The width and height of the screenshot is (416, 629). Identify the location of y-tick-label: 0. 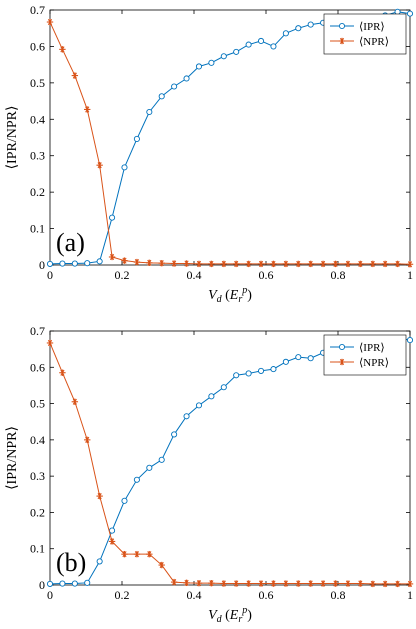
(42, 585).